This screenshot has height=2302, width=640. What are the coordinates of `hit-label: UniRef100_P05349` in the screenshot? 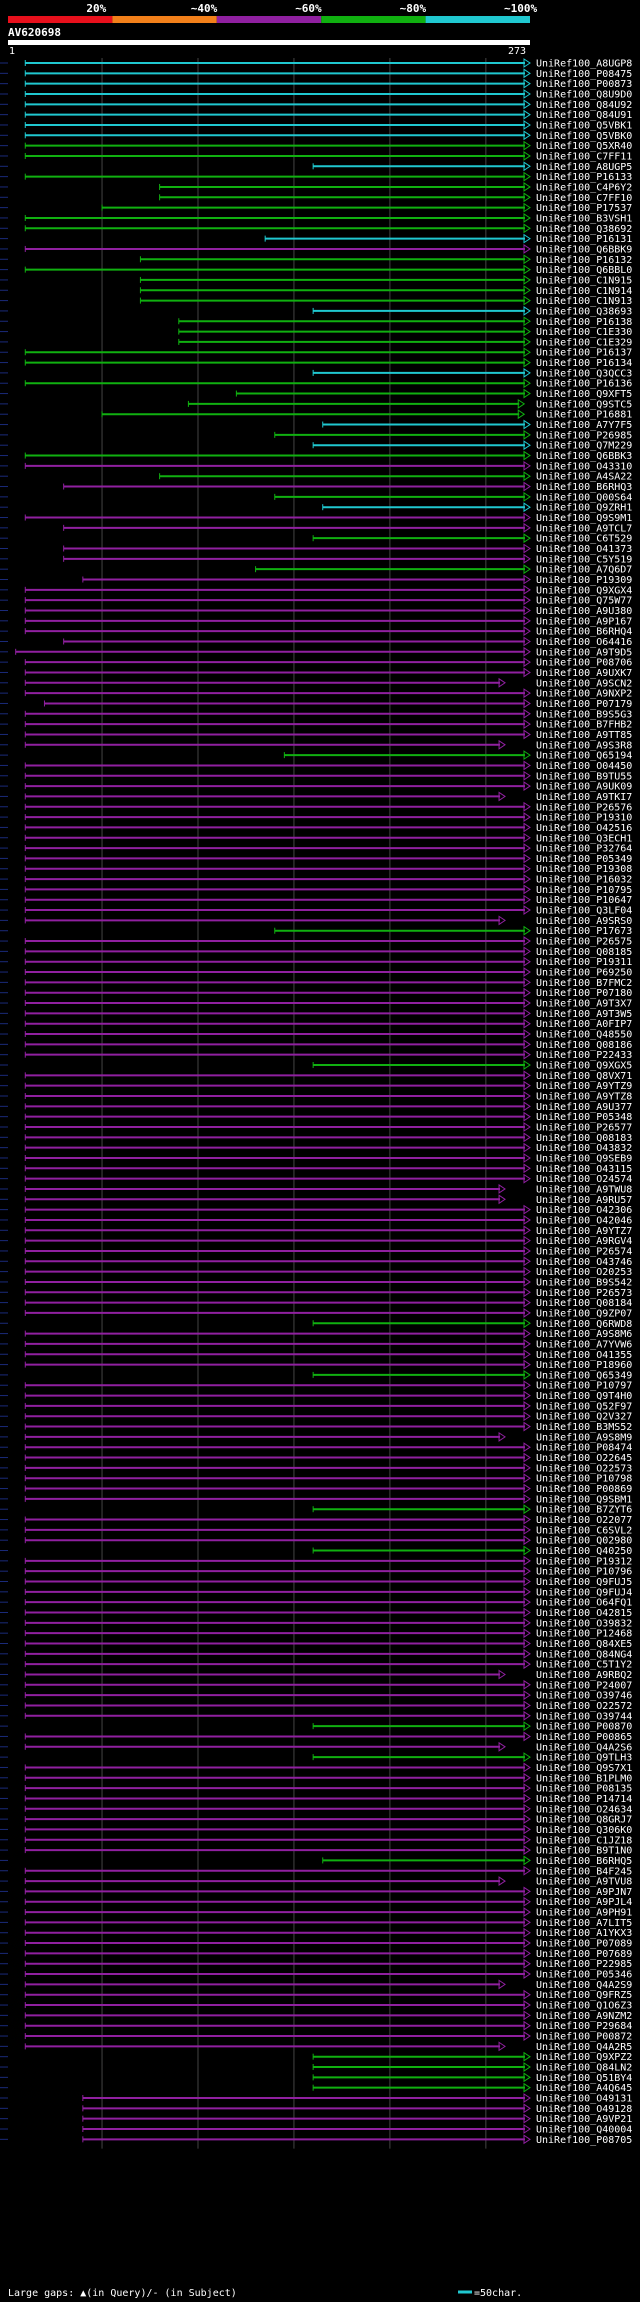 It's located at (584, 859).